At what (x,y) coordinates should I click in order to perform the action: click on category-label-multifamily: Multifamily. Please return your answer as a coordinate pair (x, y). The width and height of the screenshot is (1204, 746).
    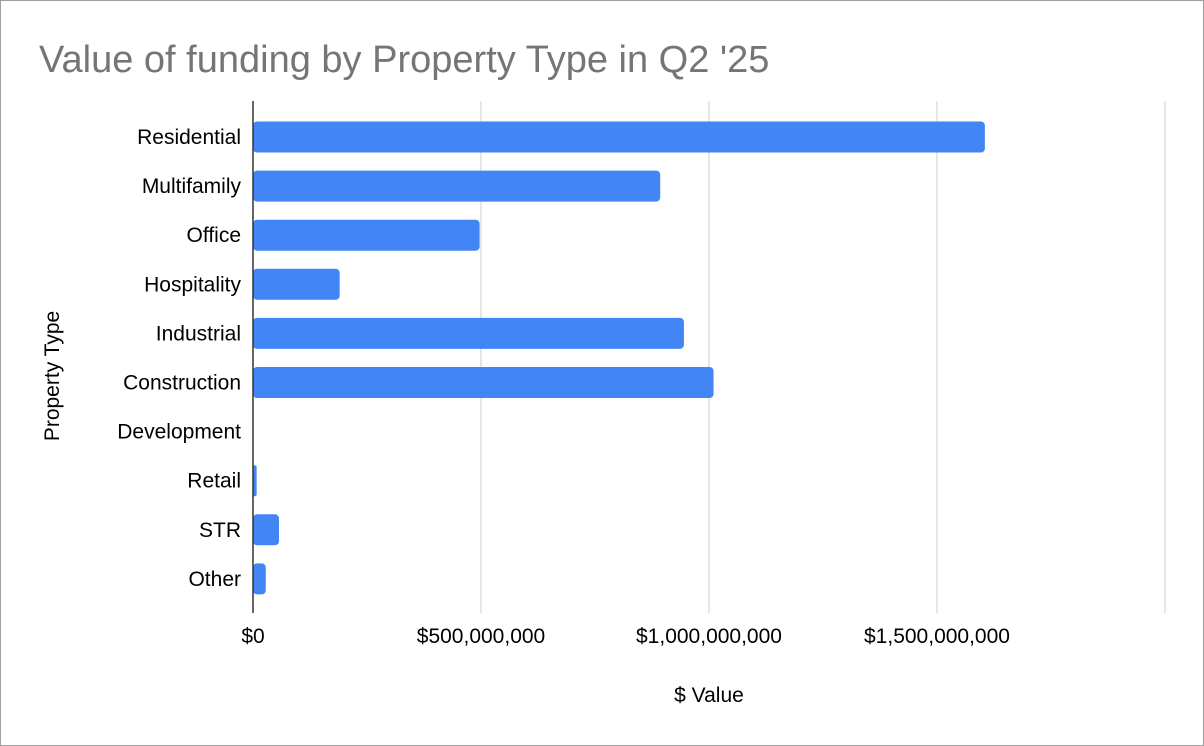
    Looking at the image, I should click on (192, 186).